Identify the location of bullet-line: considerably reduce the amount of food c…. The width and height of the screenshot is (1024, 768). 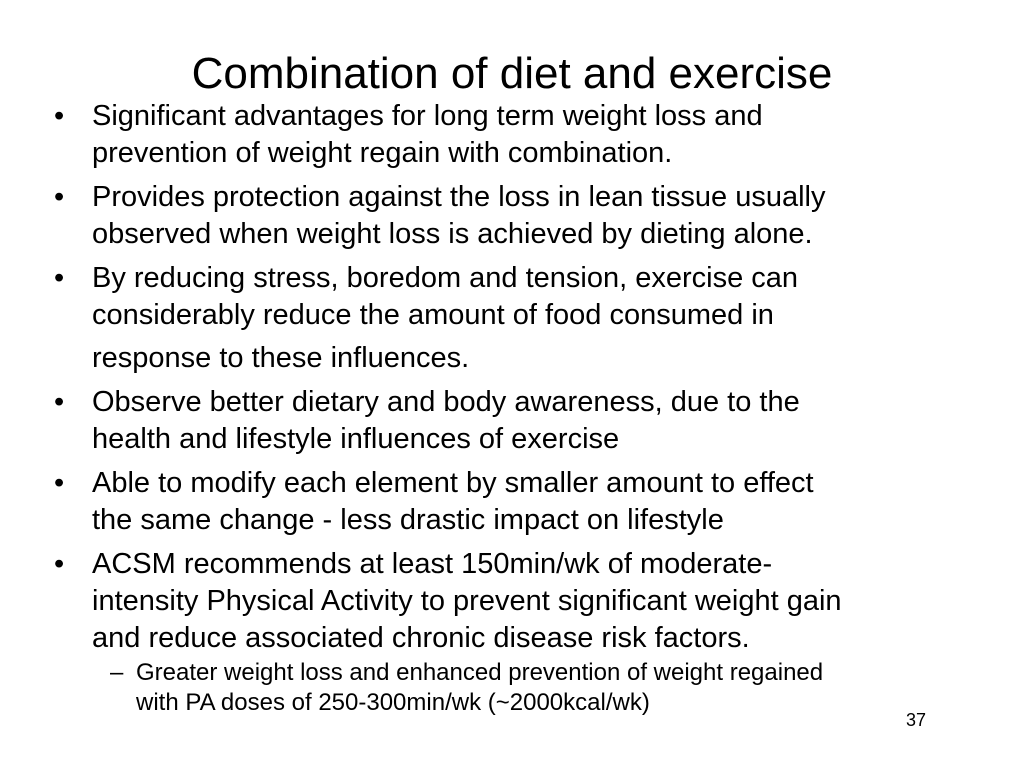
(433, 315).